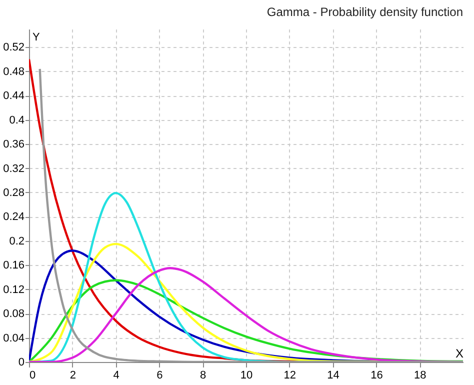 This screenshot has height=385, width=474. I want to click on x-tick-label: 0, so click(33, 376).